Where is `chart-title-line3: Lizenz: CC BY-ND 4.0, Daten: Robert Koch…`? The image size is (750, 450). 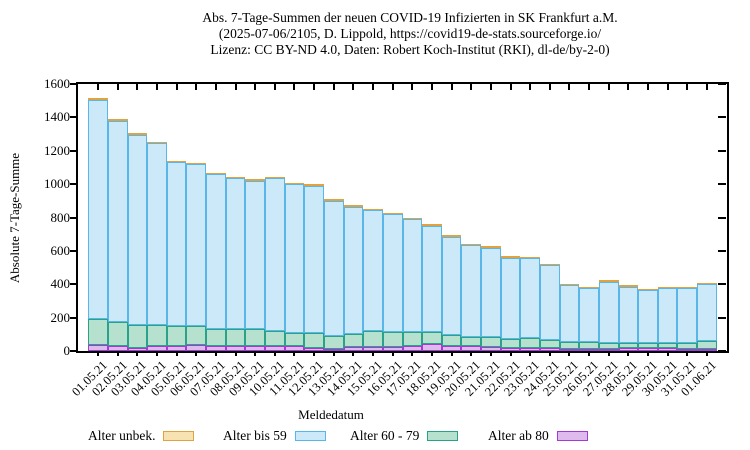
chart-title-line3: Lizenz: CC BY-ND 4.0, Daten: Robert Koch… is located at coordinates (410, 49).